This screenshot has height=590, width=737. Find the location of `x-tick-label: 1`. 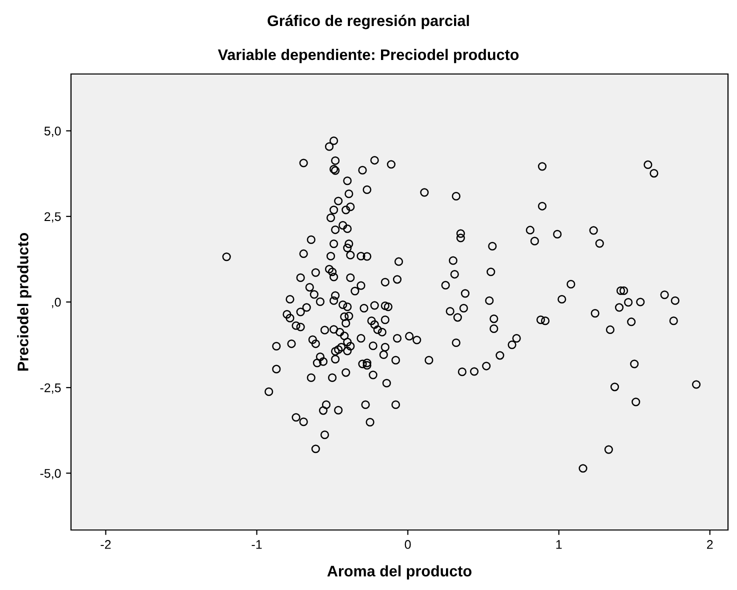

x-tick-label: 1 is located at coordinates (559, 544).